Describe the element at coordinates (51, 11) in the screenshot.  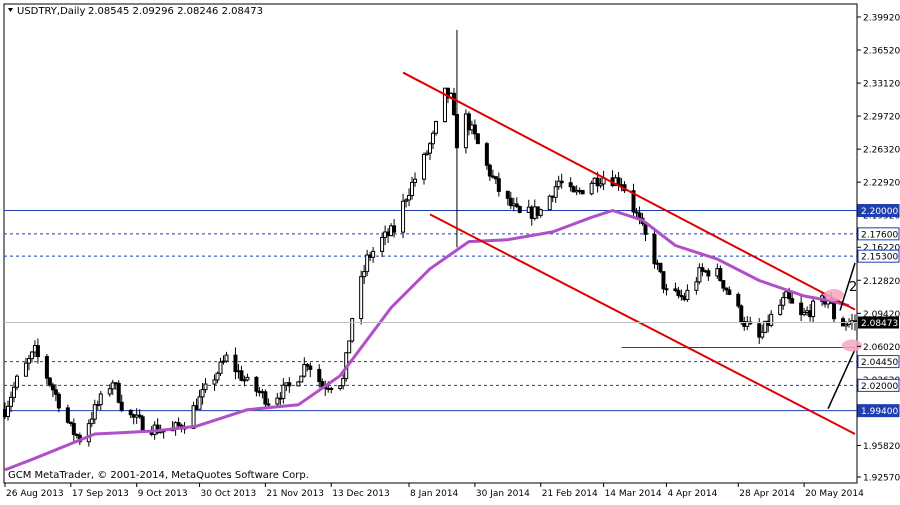
I see `symbol-timeframe-label: USDTRY,Daily` at that location.